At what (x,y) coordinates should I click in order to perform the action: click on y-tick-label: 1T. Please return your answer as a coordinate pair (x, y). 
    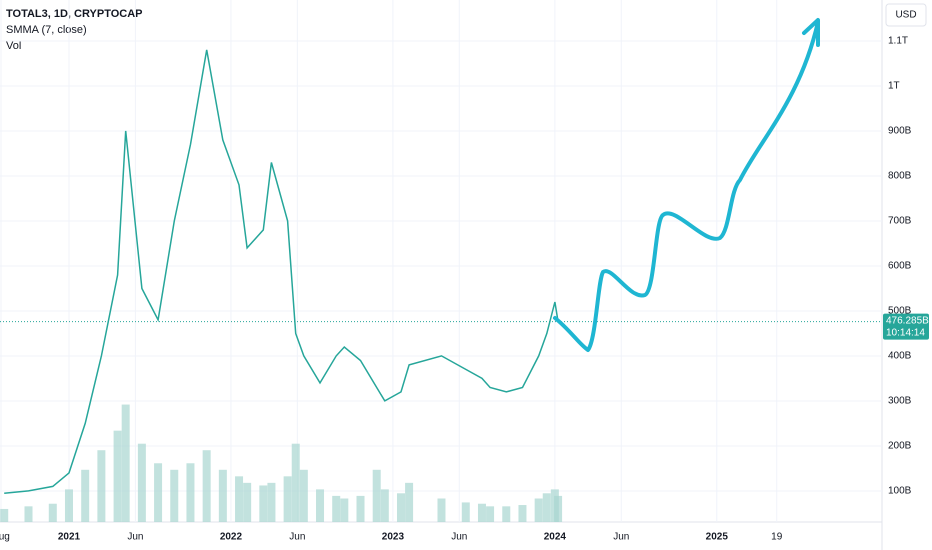
    Looking at the image, I should click on (894, 86).